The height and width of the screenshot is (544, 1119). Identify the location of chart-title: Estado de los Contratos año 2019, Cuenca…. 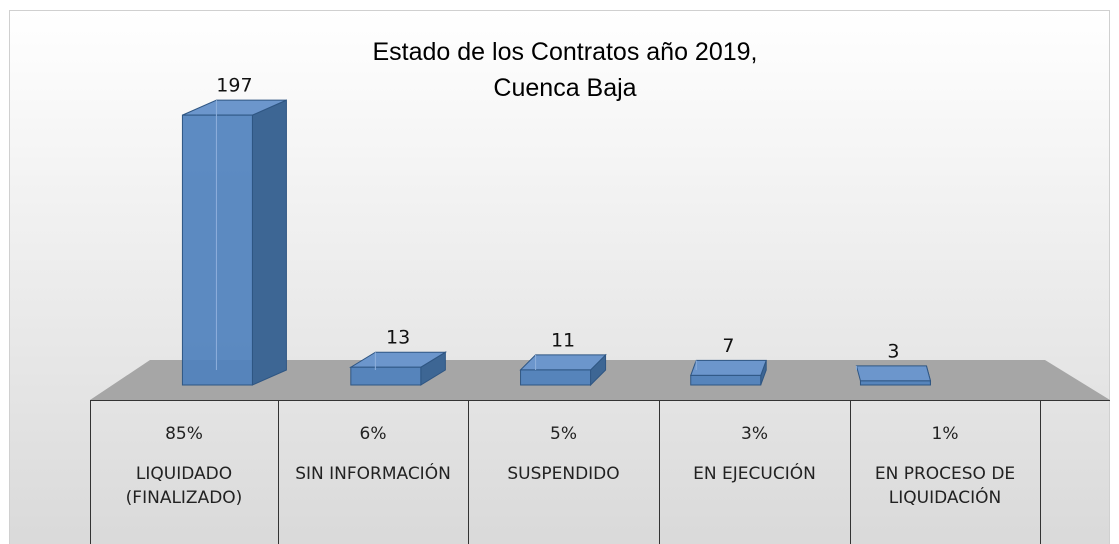
(565, 70).